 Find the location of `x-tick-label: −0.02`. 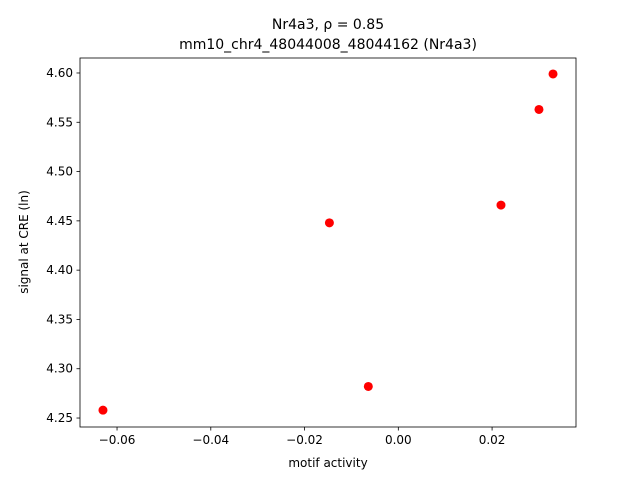

x-tick-label: −0.02 is located at coordinates (304, 440).